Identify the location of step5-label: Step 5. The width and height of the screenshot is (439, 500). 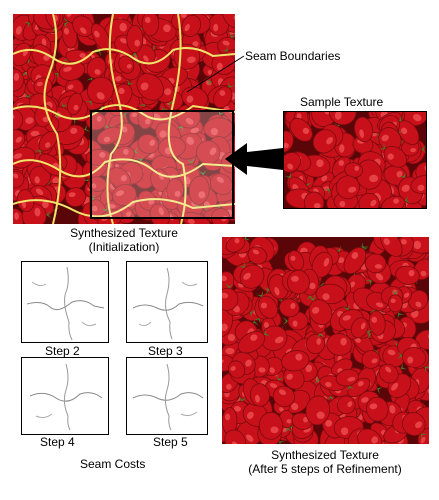
(170, 442).